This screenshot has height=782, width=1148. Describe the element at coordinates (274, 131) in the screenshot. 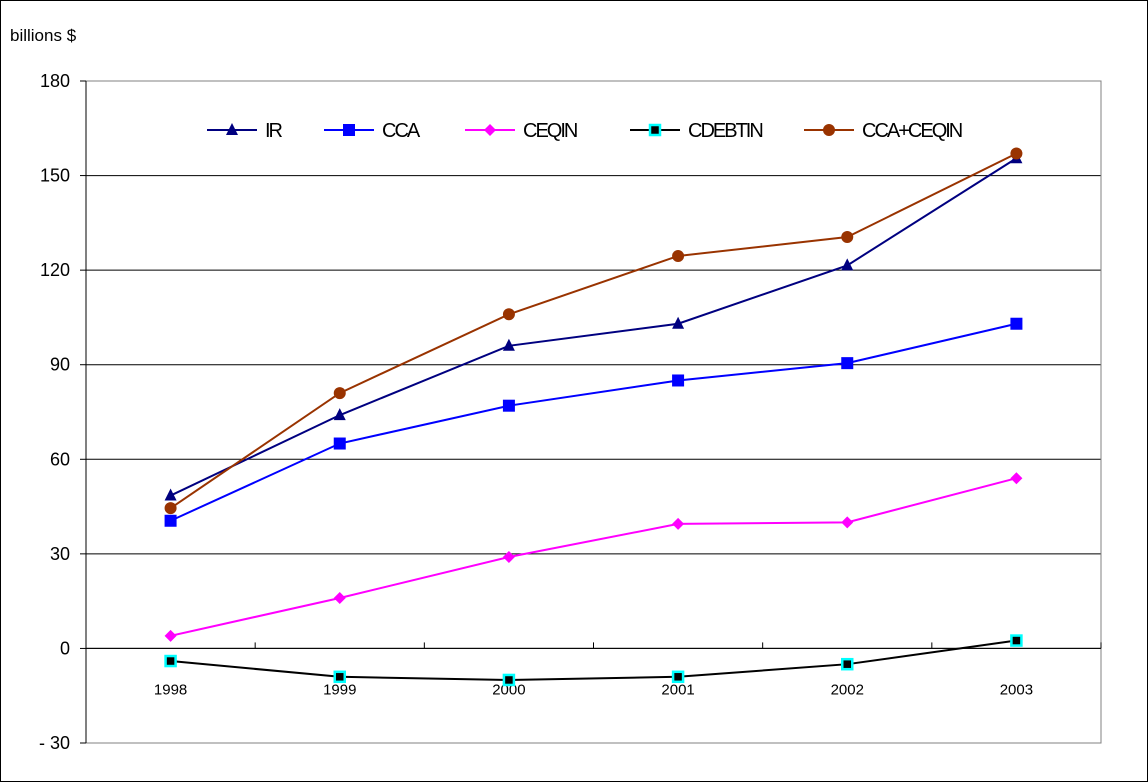

I see `legend-label: IR` at that location.